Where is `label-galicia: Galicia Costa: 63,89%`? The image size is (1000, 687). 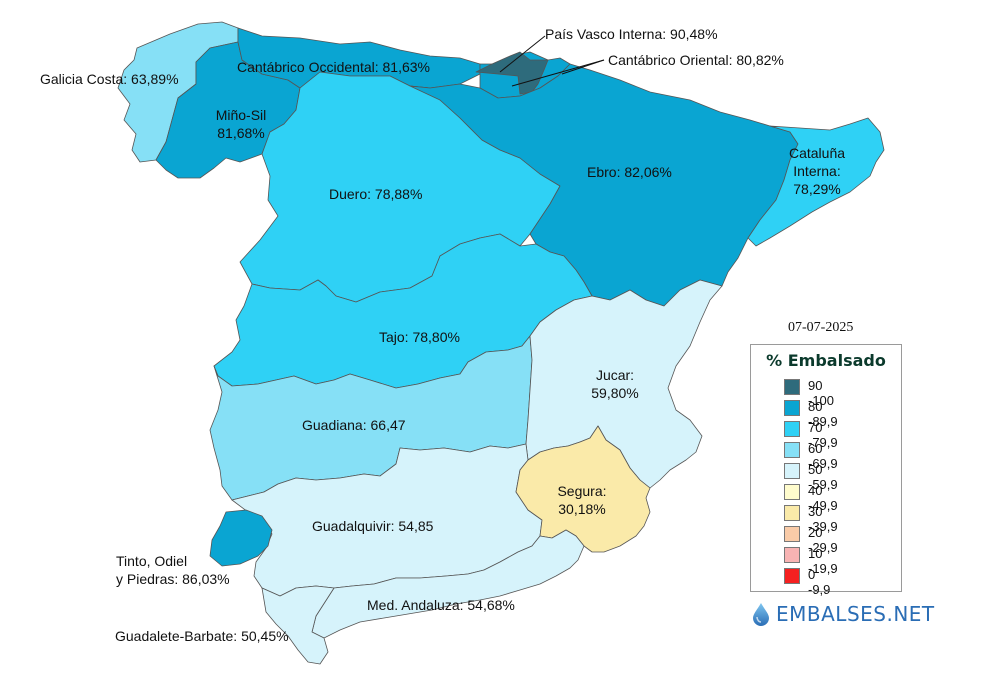 label-galicia: Galicia Costa: 63,89% is located at coordinates (109, 79).